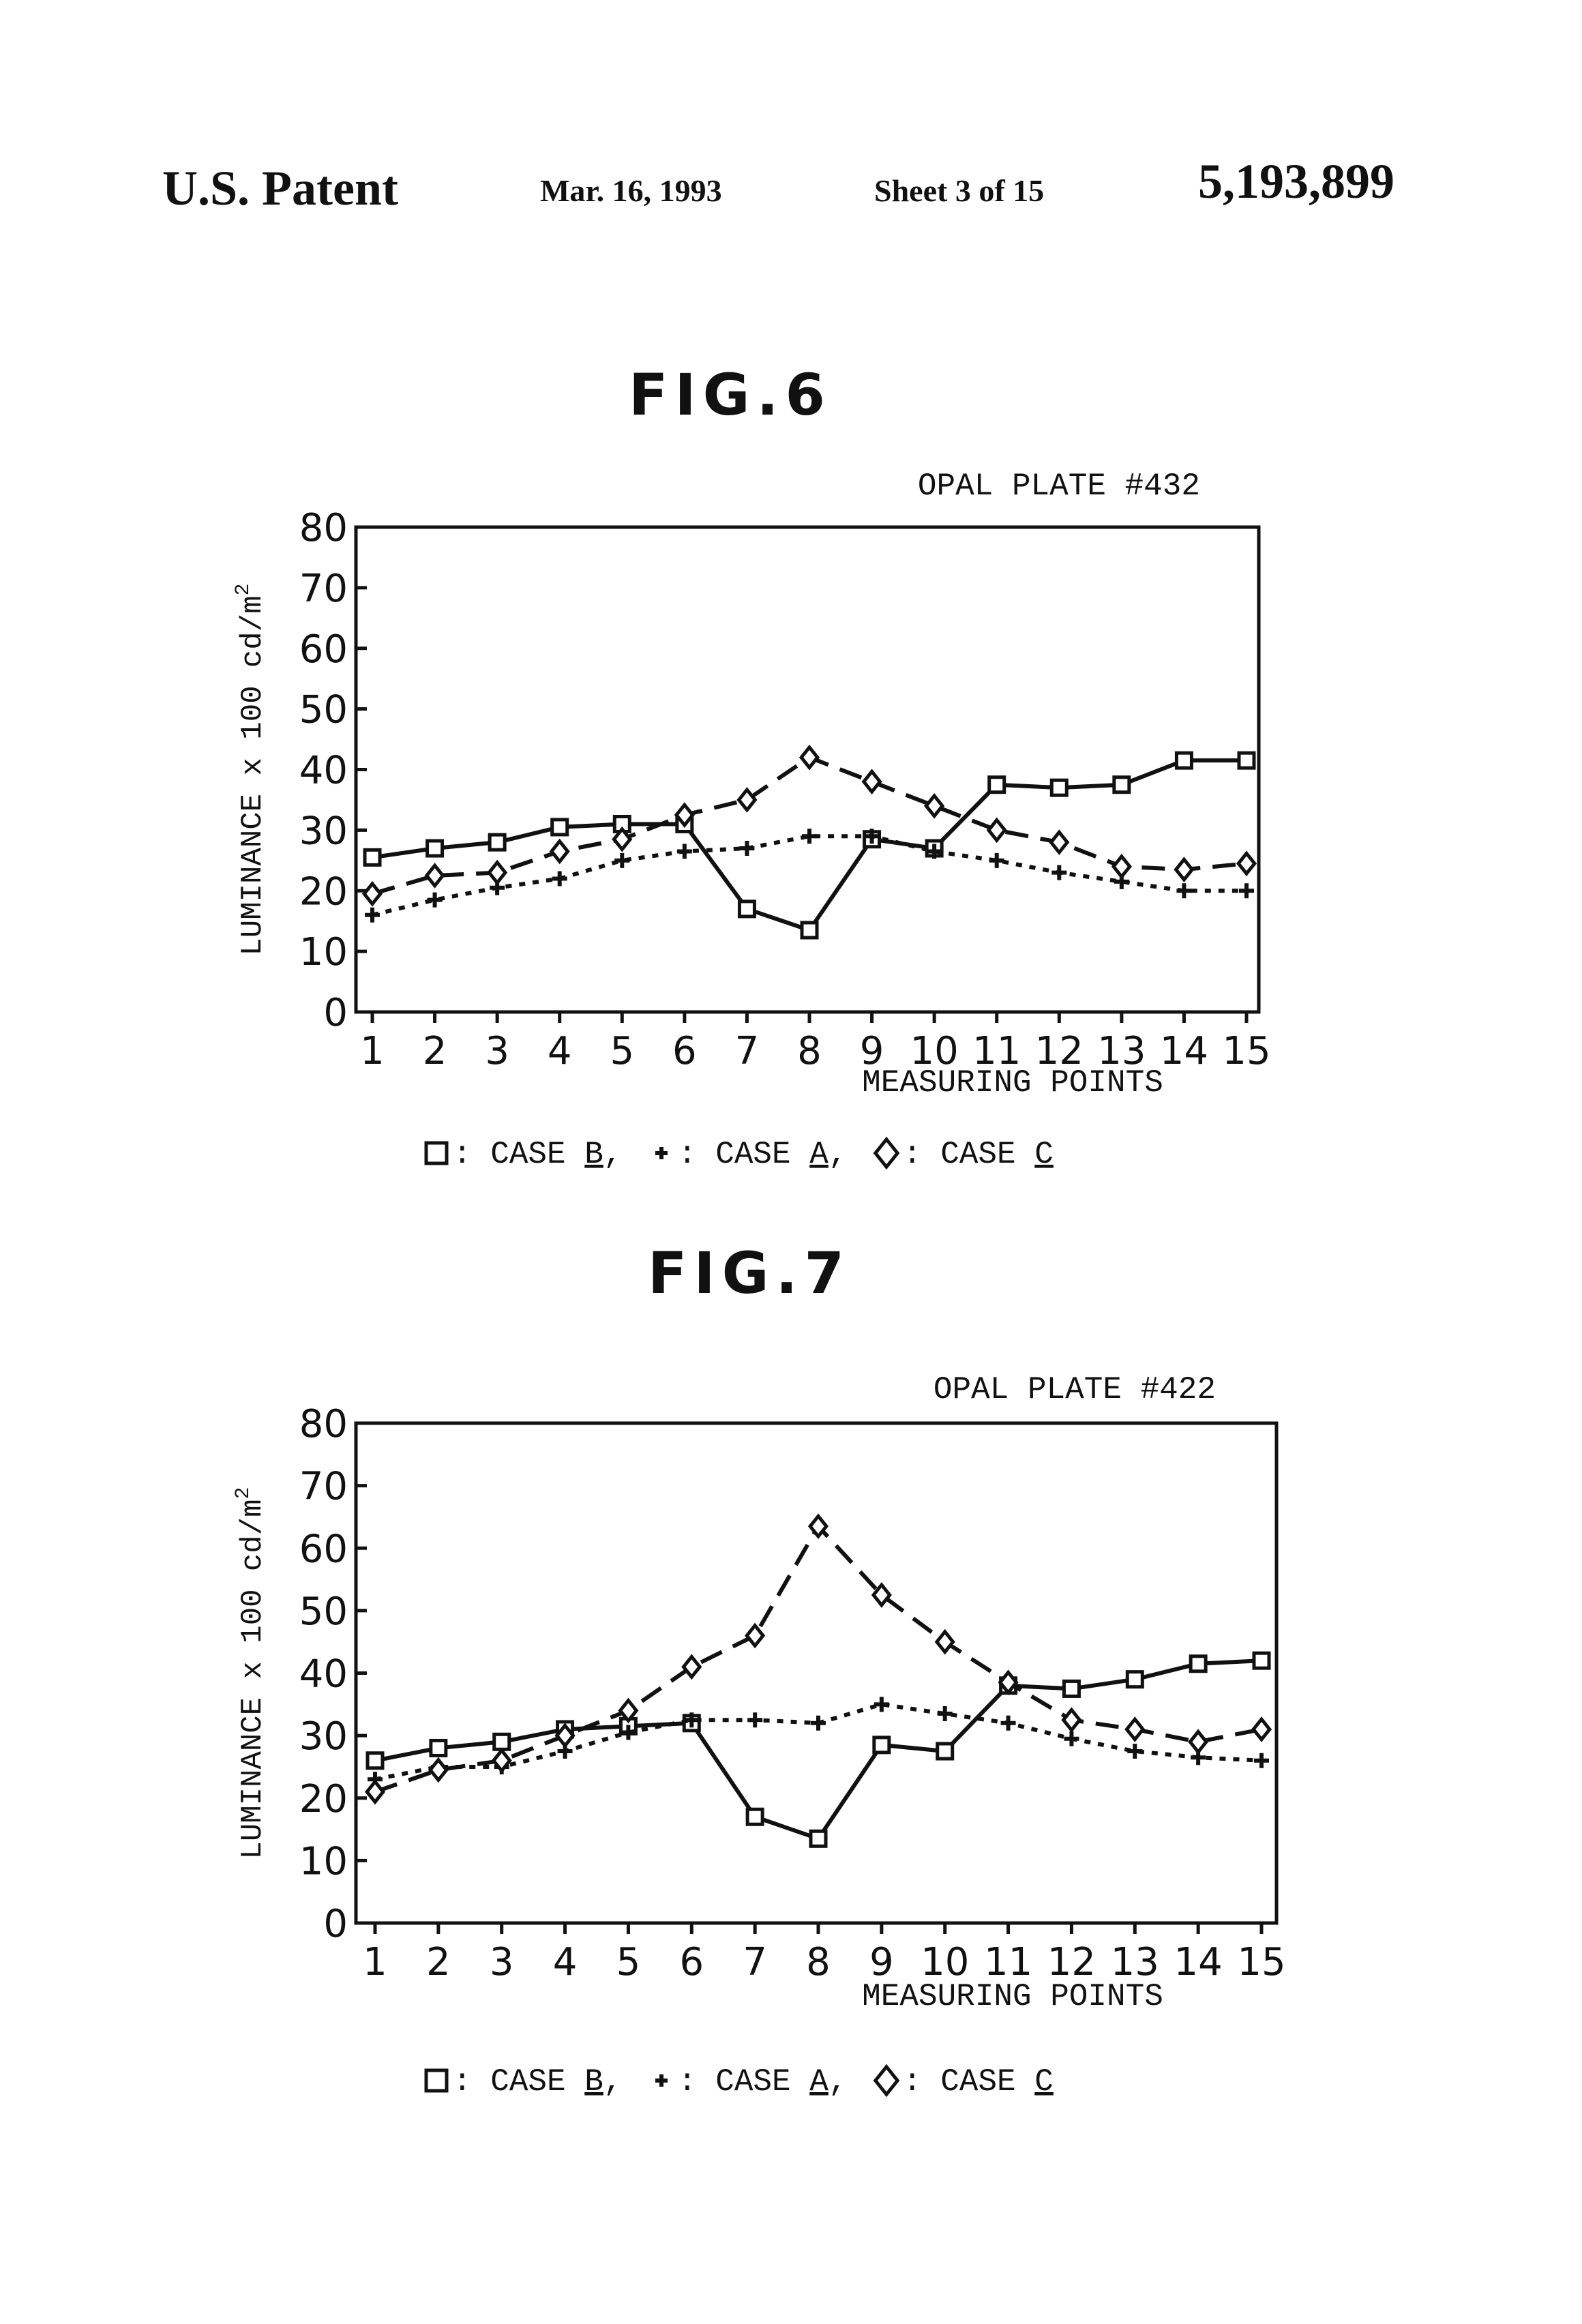 The height and width of the screenshot is (2324, 1582). Describe the element at coordinates (593, 2082) in the screenshot. I see `fig7-legend-letter: B` at that location.